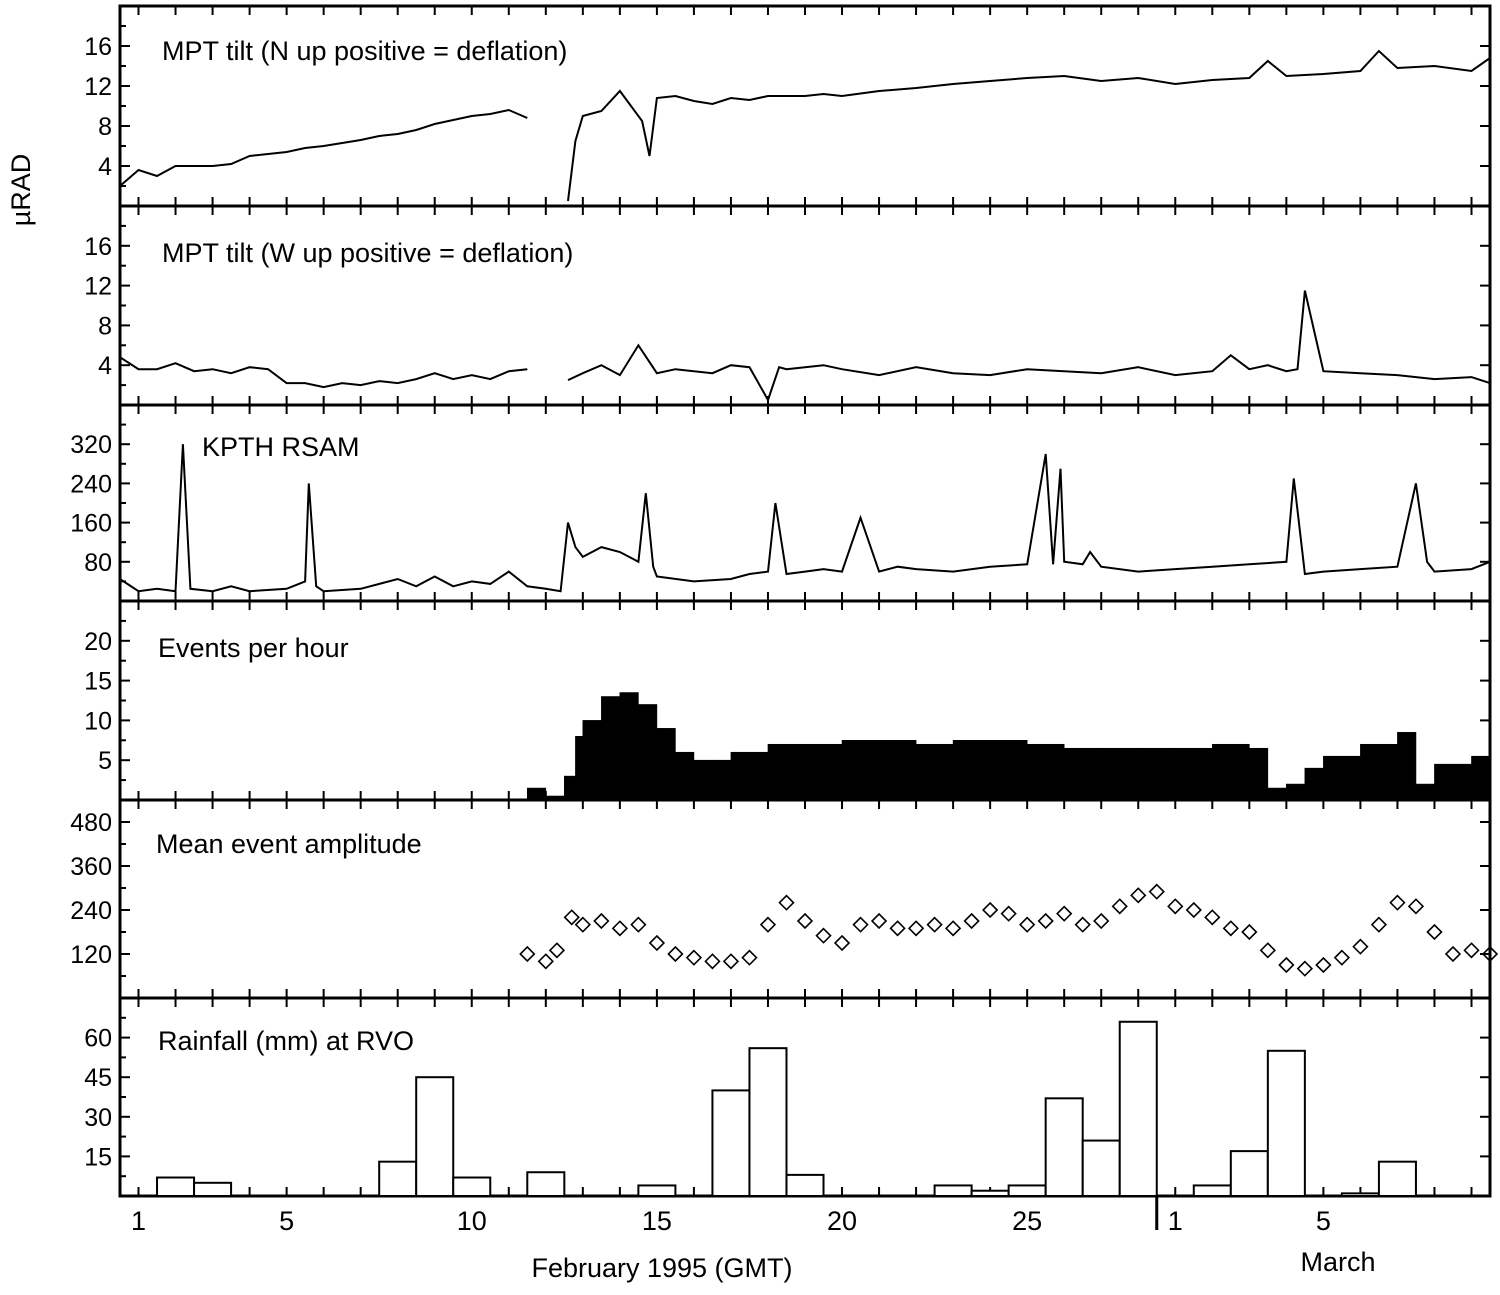  Describe the element at coordinates (98, 1078) in the screenshot. I see `y-tick-label: 45` at that location.